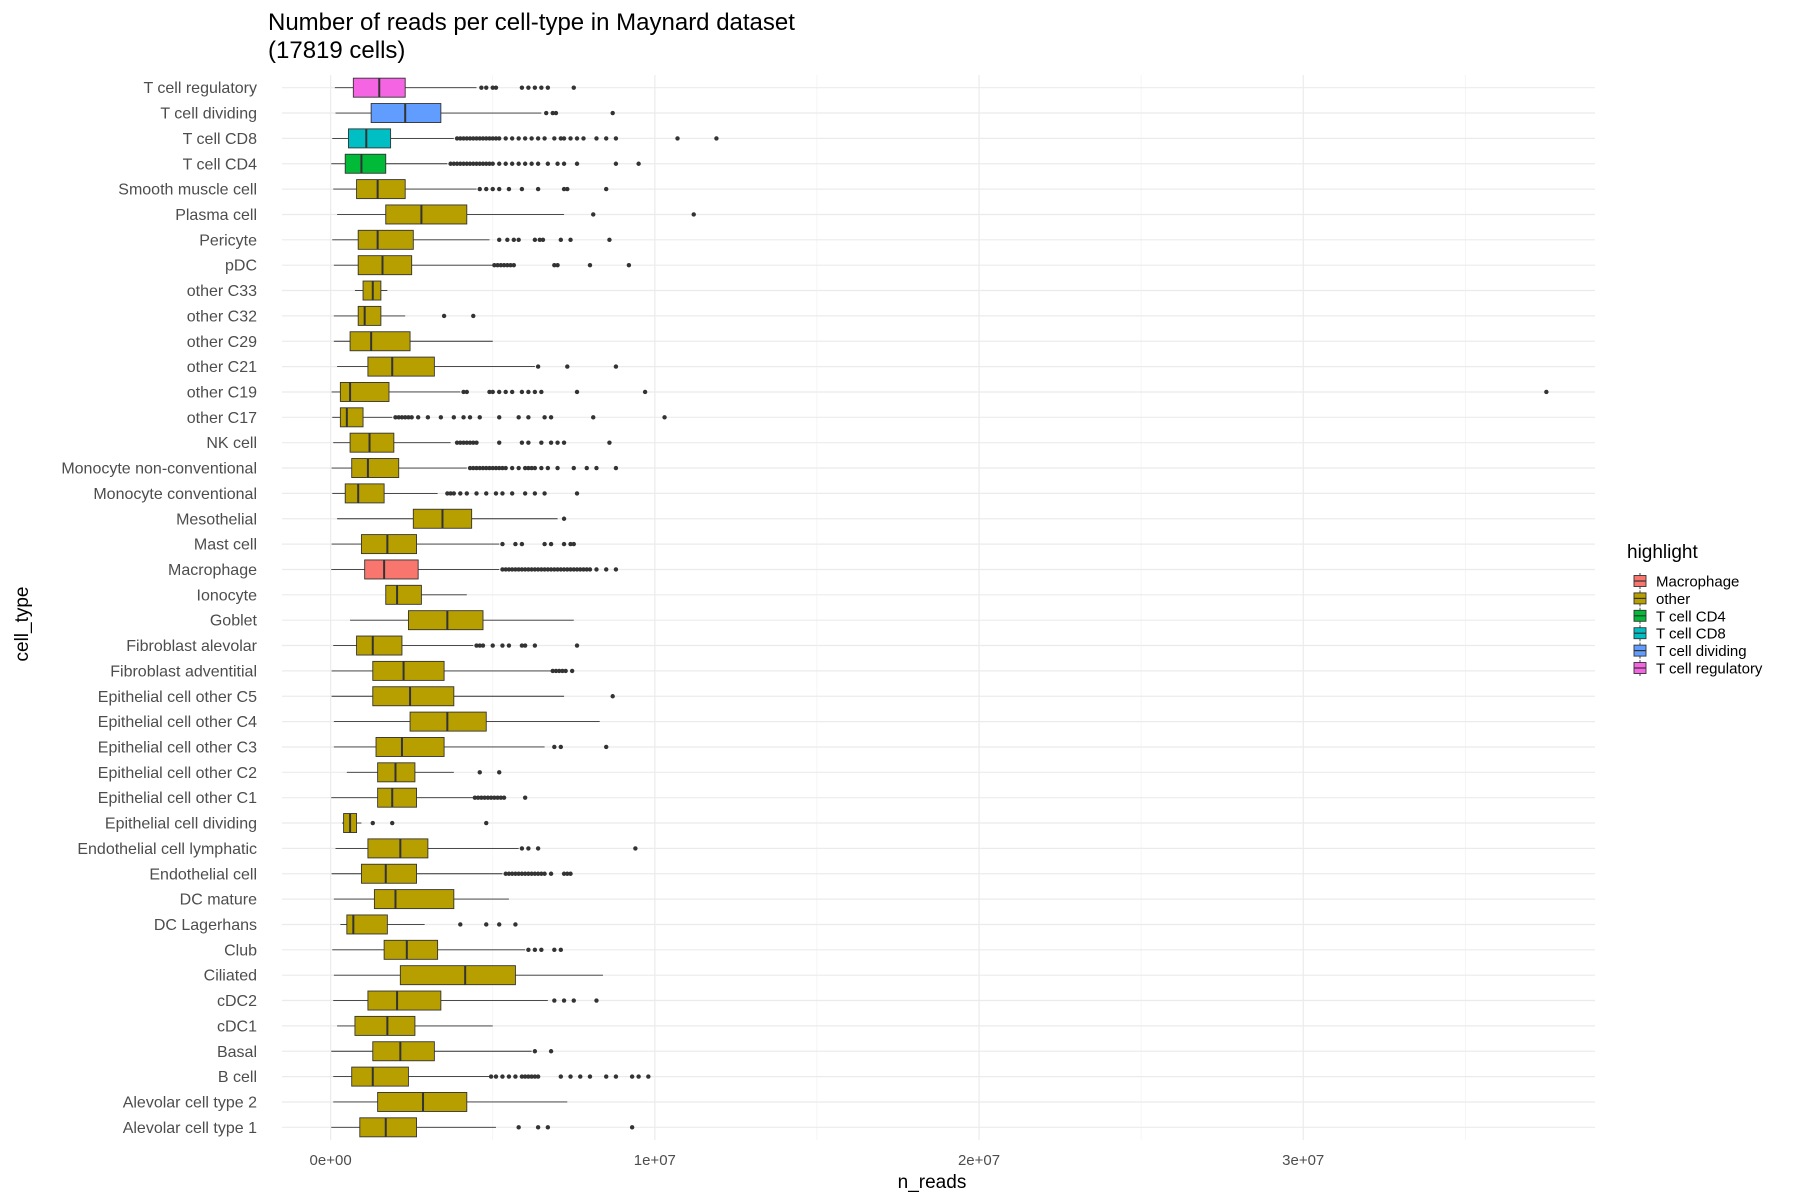  What do you see at coordinates (371, 290) in the screenshot?
I see `box-other-c33` at bounding box center [371, 290].